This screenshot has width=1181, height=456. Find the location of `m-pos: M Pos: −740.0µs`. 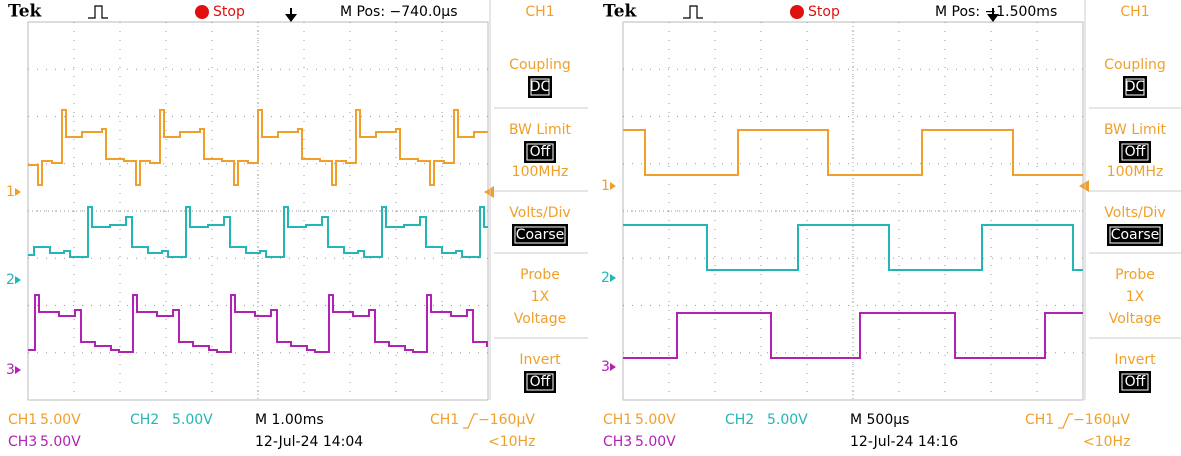

m-pos: M Pos: −740.0µs is located at coordinates (399, 12).